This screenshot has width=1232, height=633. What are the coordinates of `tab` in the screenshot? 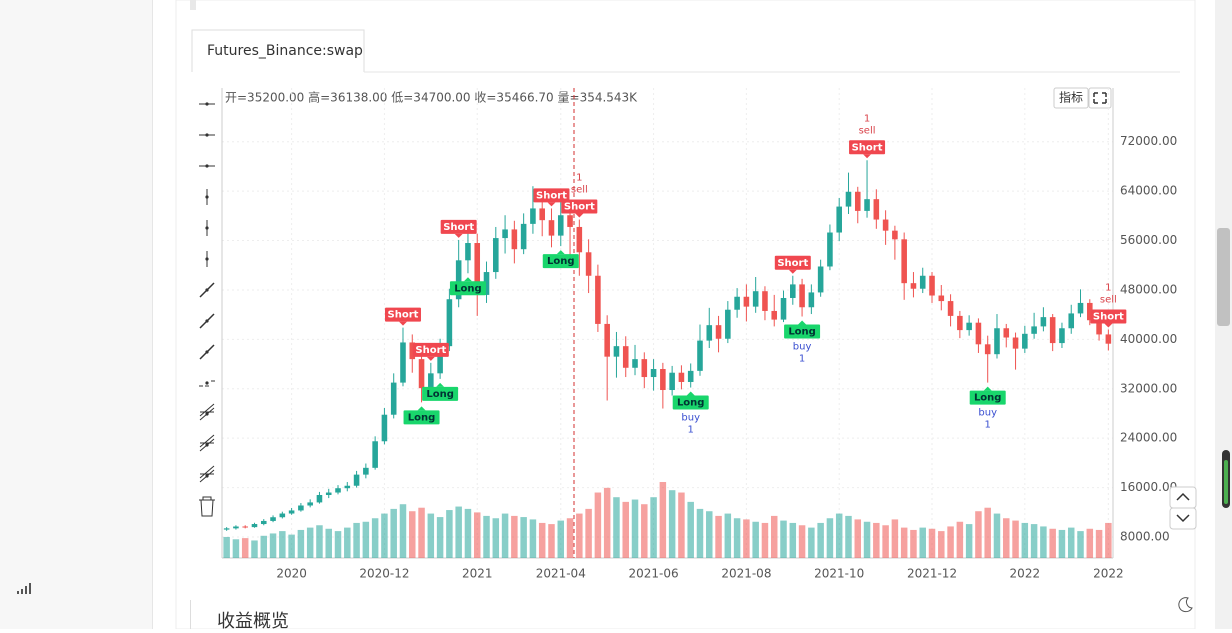 It's located at (278, 50).